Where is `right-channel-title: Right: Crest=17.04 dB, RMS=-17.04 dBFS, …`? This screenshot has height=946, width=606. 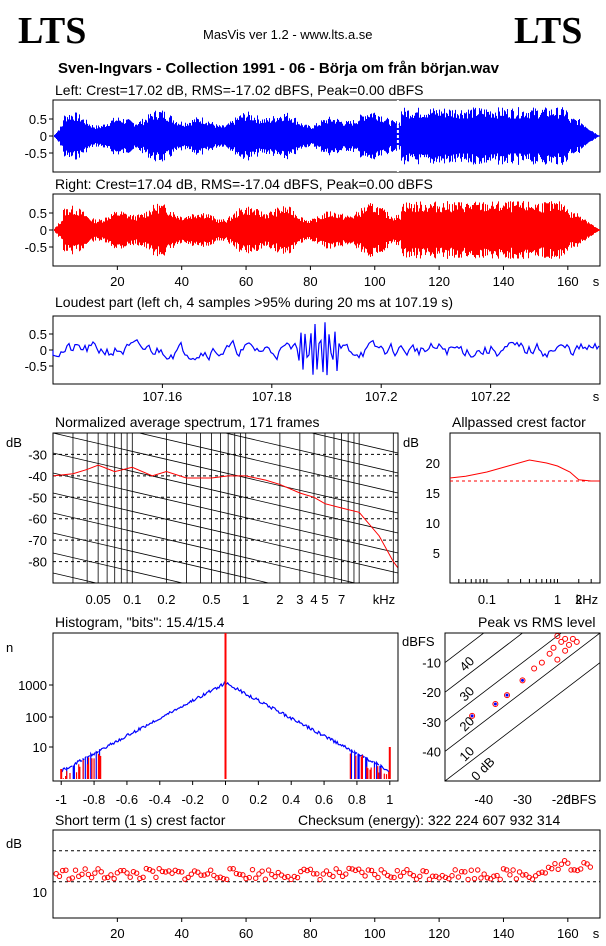 right-channel-title: Right: Crest=17.04 dB, RMS=-17.04 dBFS, … is located at coordinates (244, 184).